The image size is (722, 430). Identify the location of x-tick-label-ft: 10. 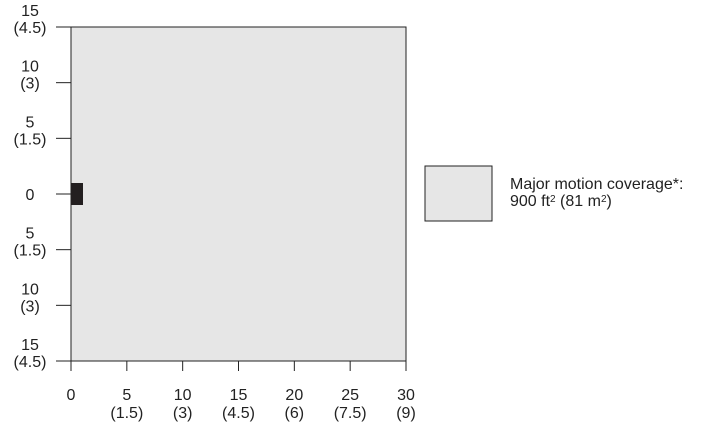
(183, 395).